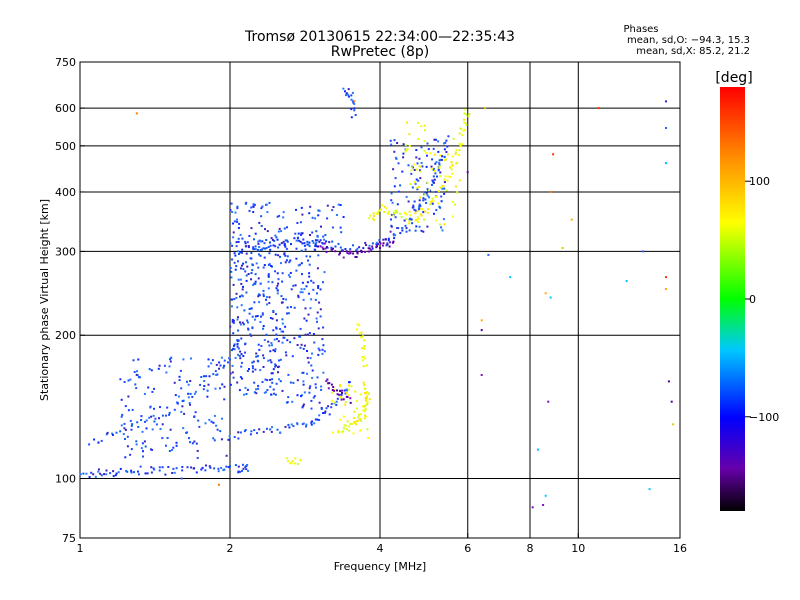 This screenshot has width=800, height=600. I want to click on x-tick-label: 6, so click(467, 548).